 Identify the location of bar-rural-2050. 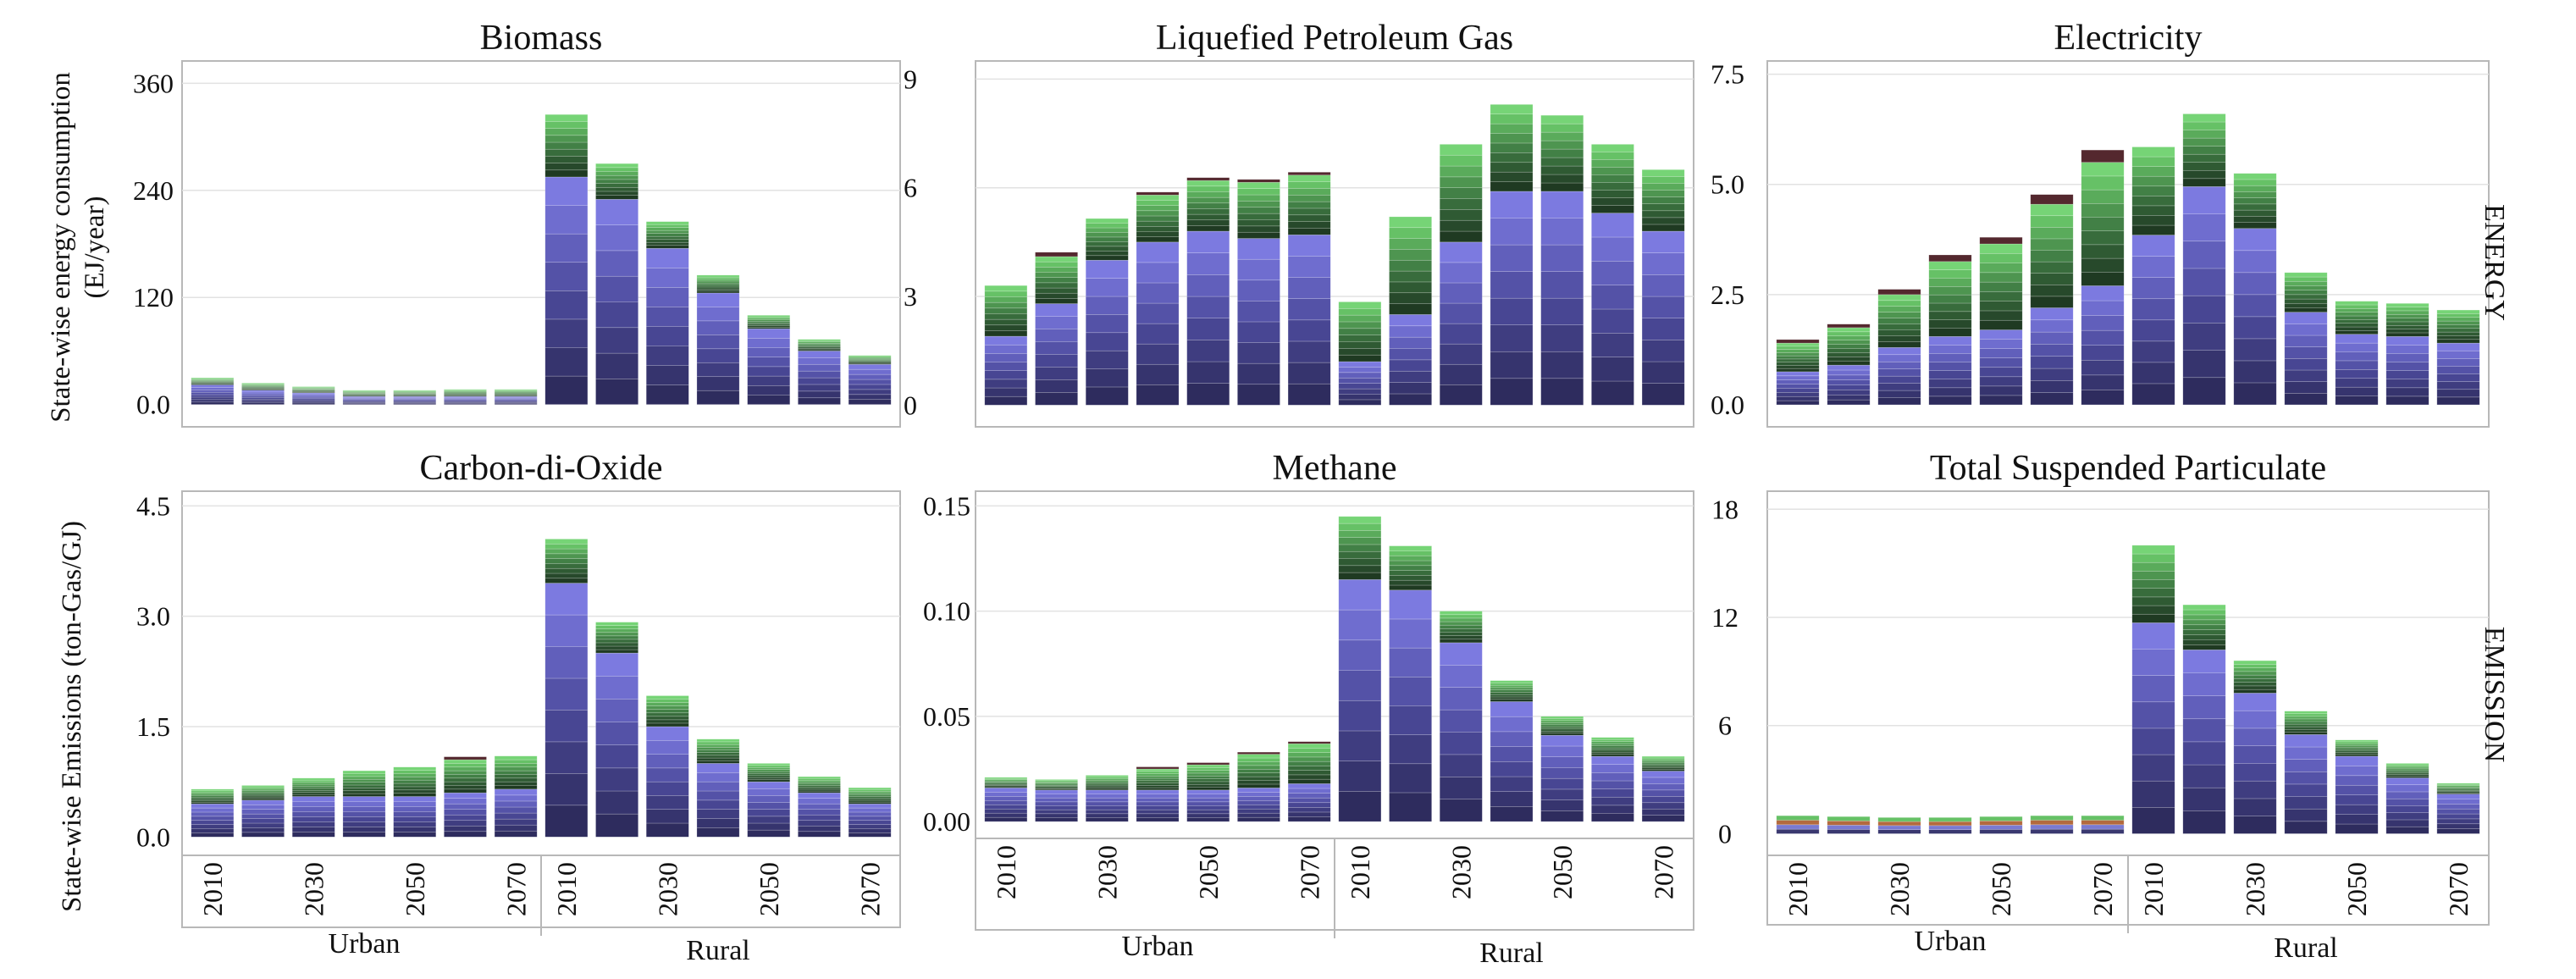
(2357, 786).